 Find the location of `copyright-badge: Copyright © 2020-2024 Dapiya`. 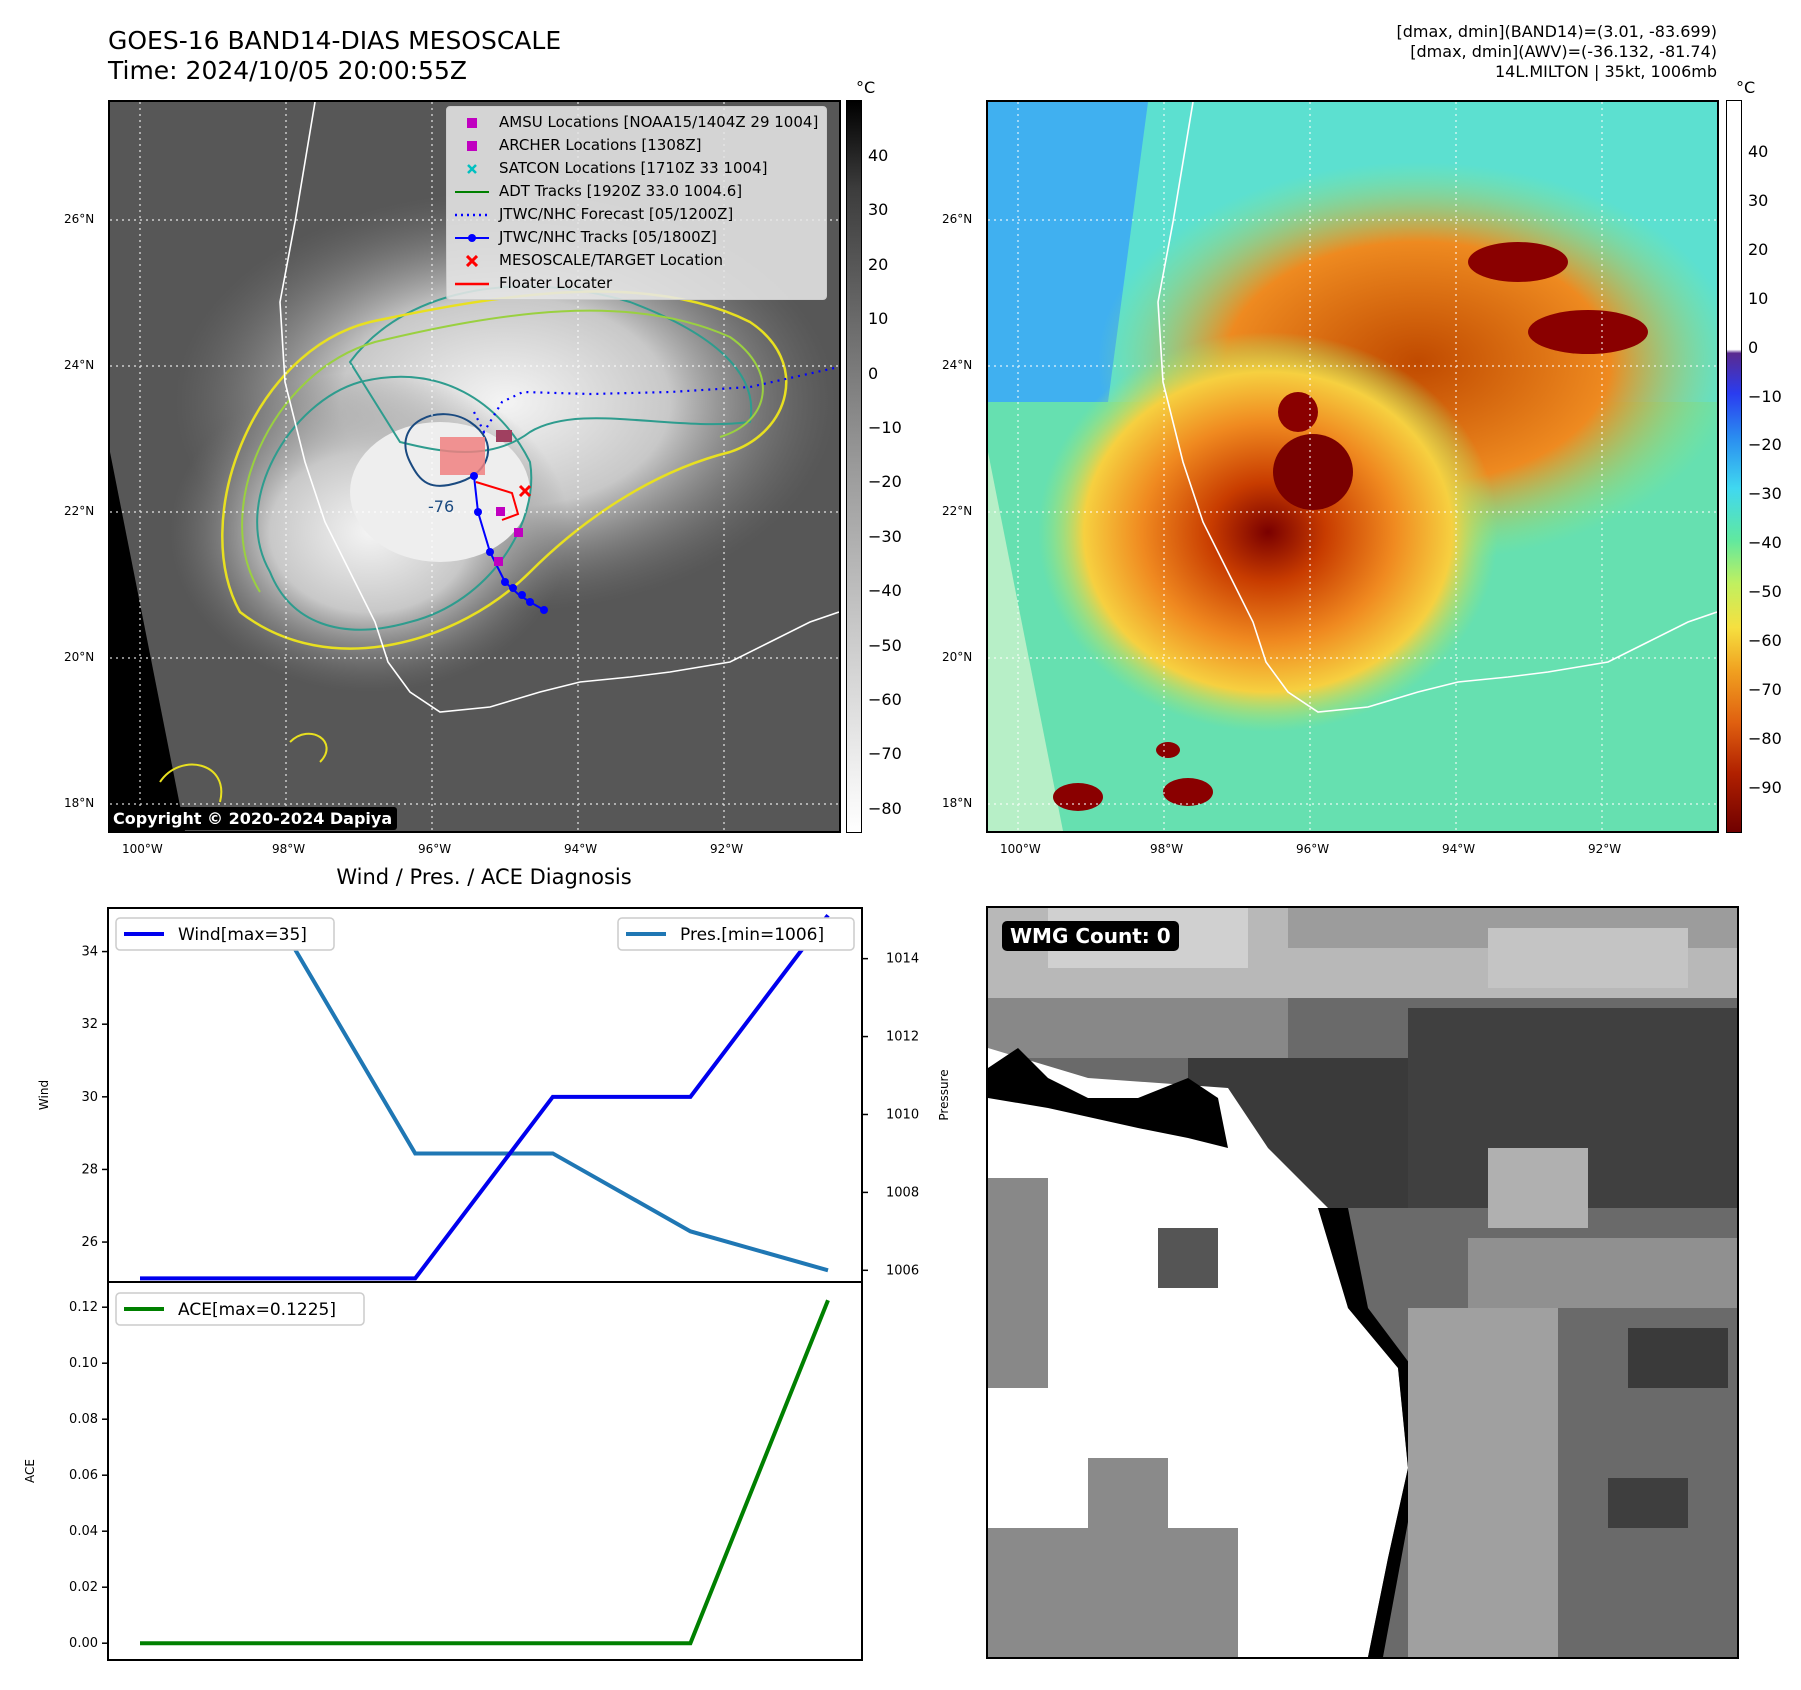

copyright-badge: Copyright © 2020-2024 Dapiya is located at coordinates (253, 818).